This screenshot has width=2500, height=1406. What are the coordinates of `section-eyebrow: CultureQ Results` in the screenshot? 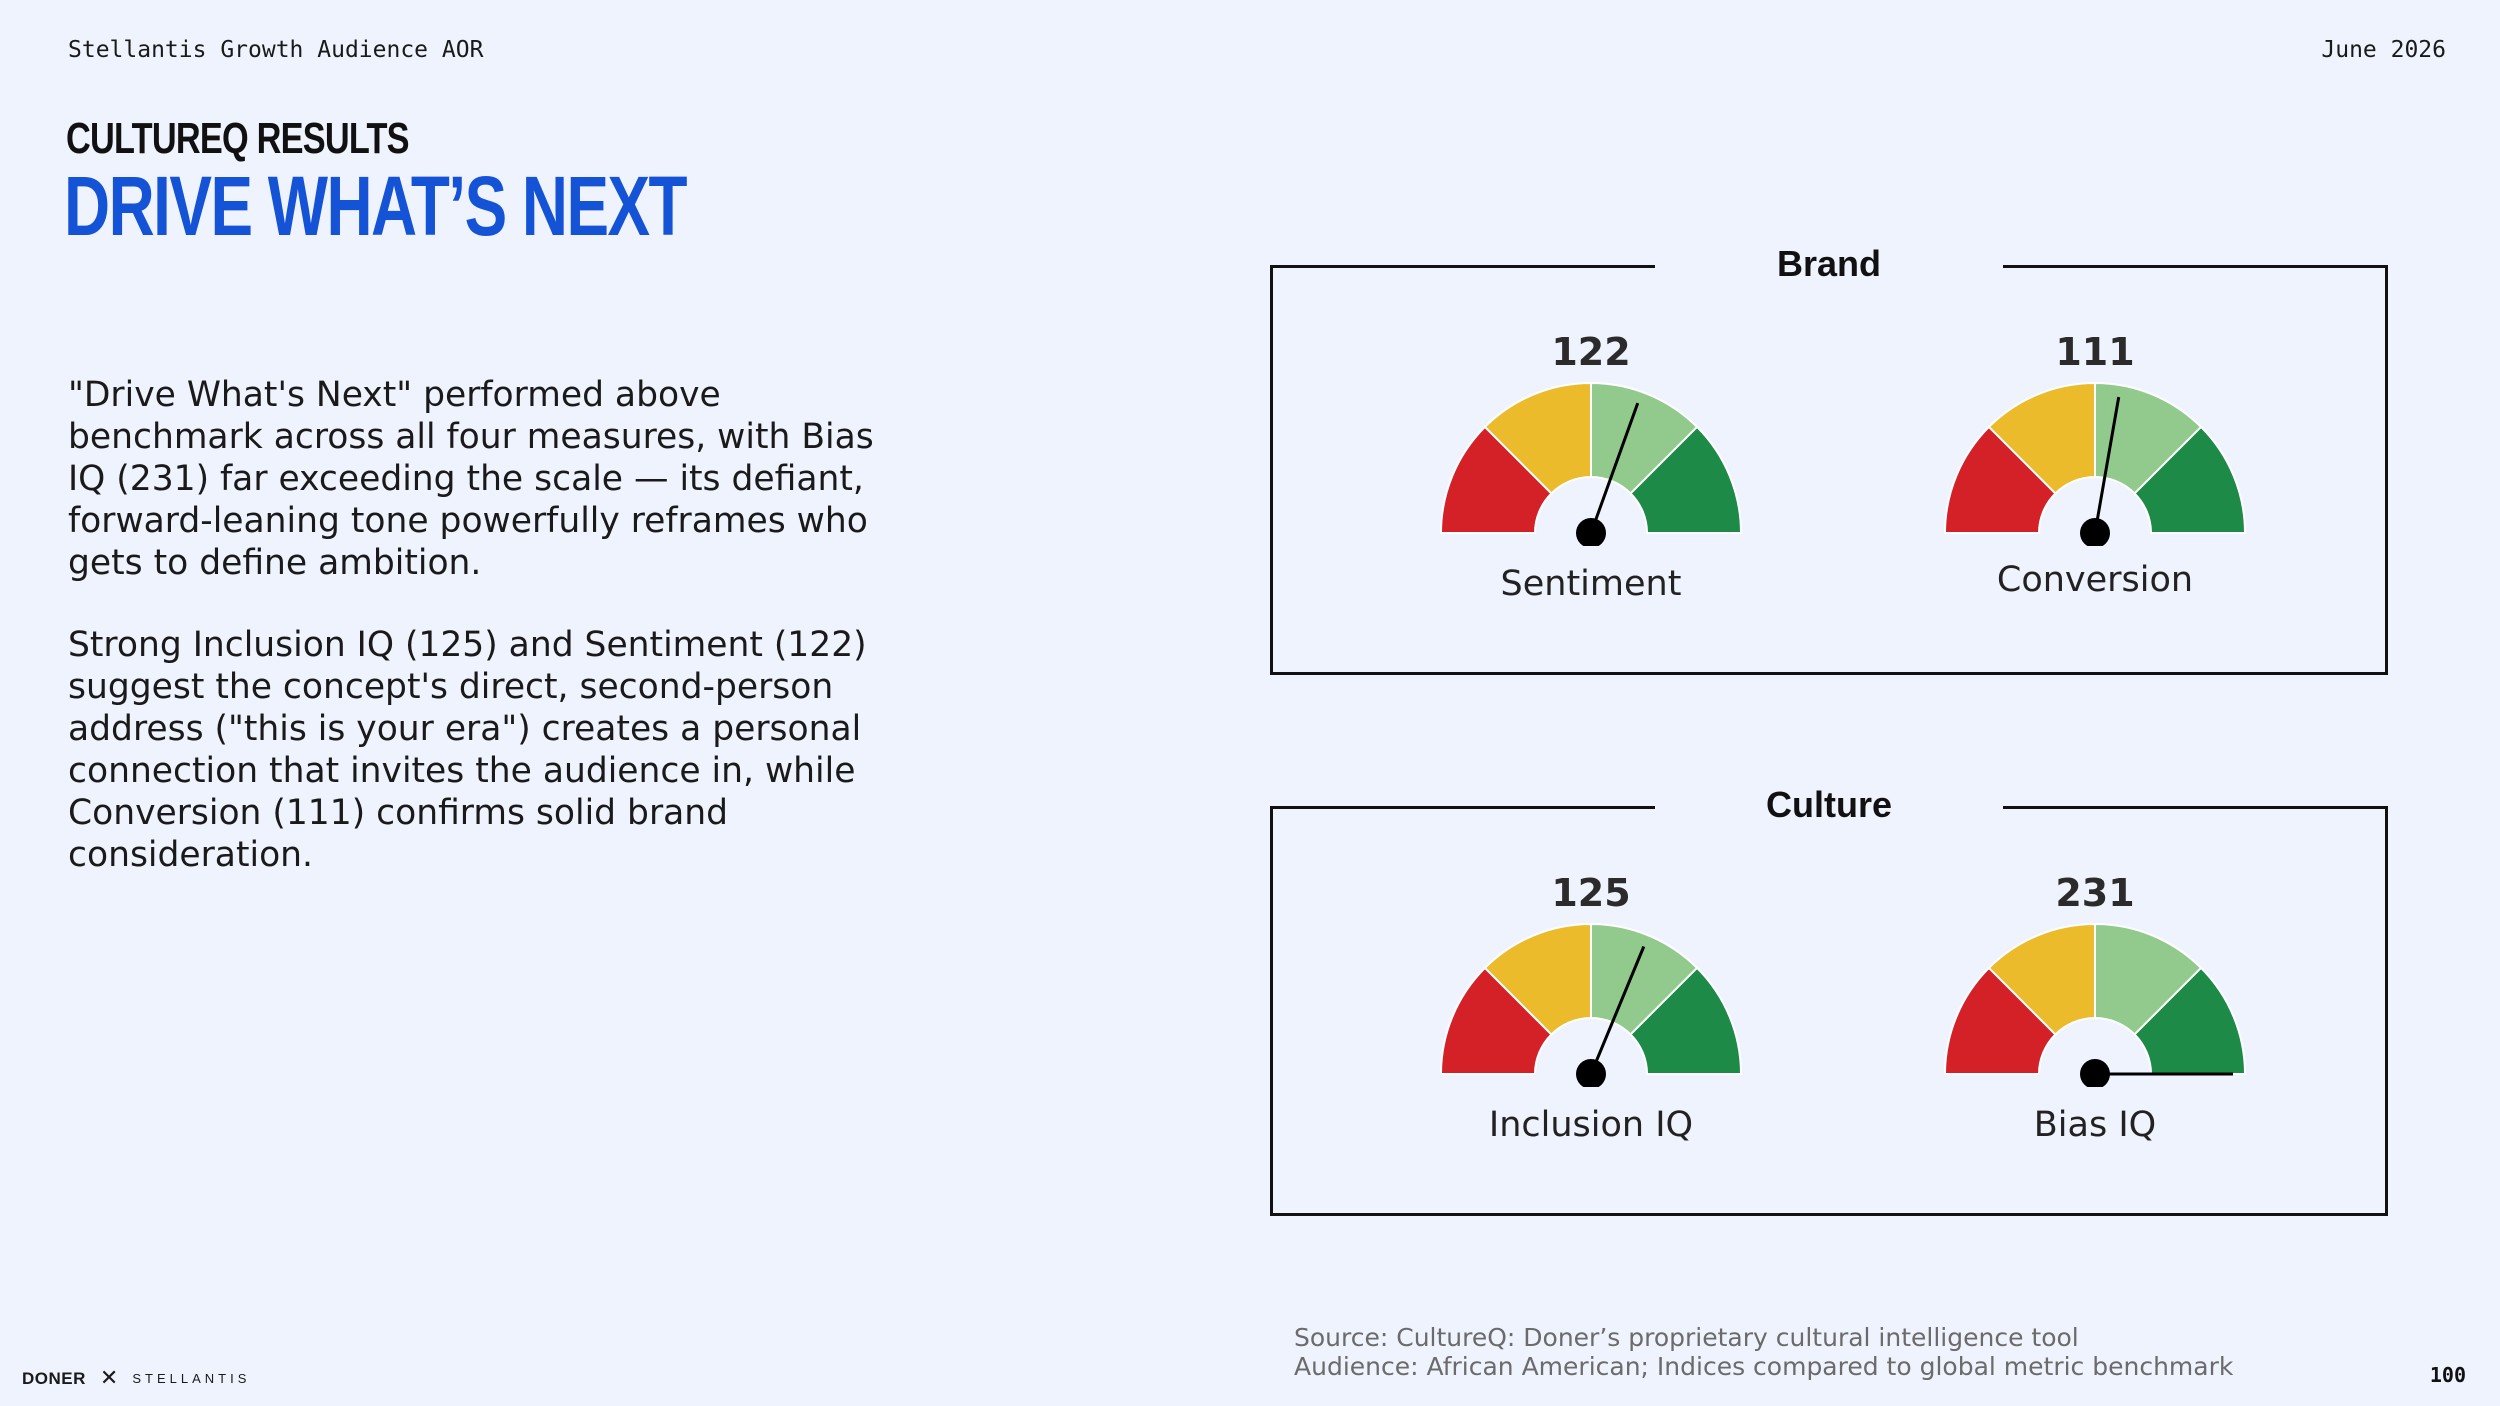 It's located at (238, 138).